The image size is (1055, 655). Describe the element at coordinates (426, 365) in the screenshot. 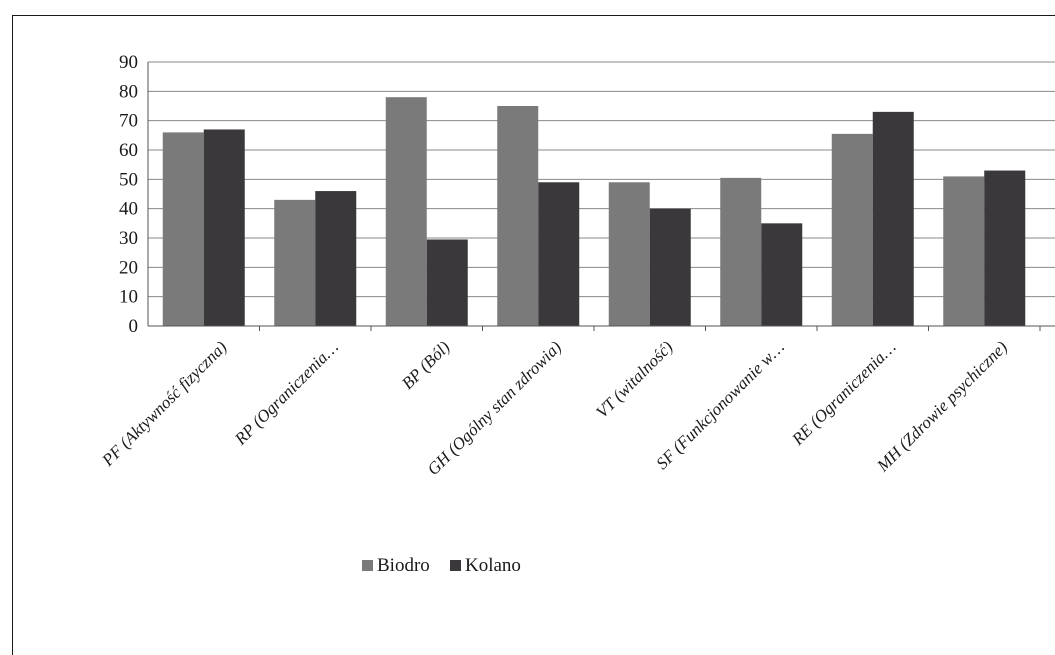

I see `x-tick-label-2: BP (Ból)` at that location.